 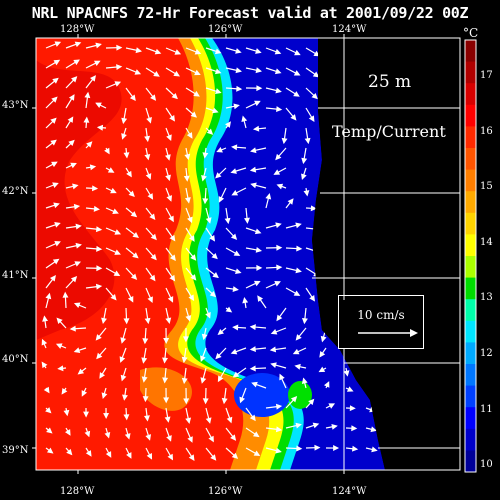 What do you see at coordinates (381, 315) in the screenshot?
I see `reference-vector-label: 10 cm/s` at bounding box center [381, 315].